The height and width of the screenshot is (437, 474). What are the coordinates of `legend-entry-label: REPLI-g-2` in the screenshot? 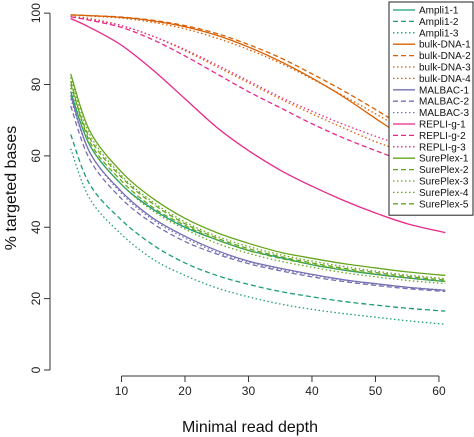 It's located at (442, 136).